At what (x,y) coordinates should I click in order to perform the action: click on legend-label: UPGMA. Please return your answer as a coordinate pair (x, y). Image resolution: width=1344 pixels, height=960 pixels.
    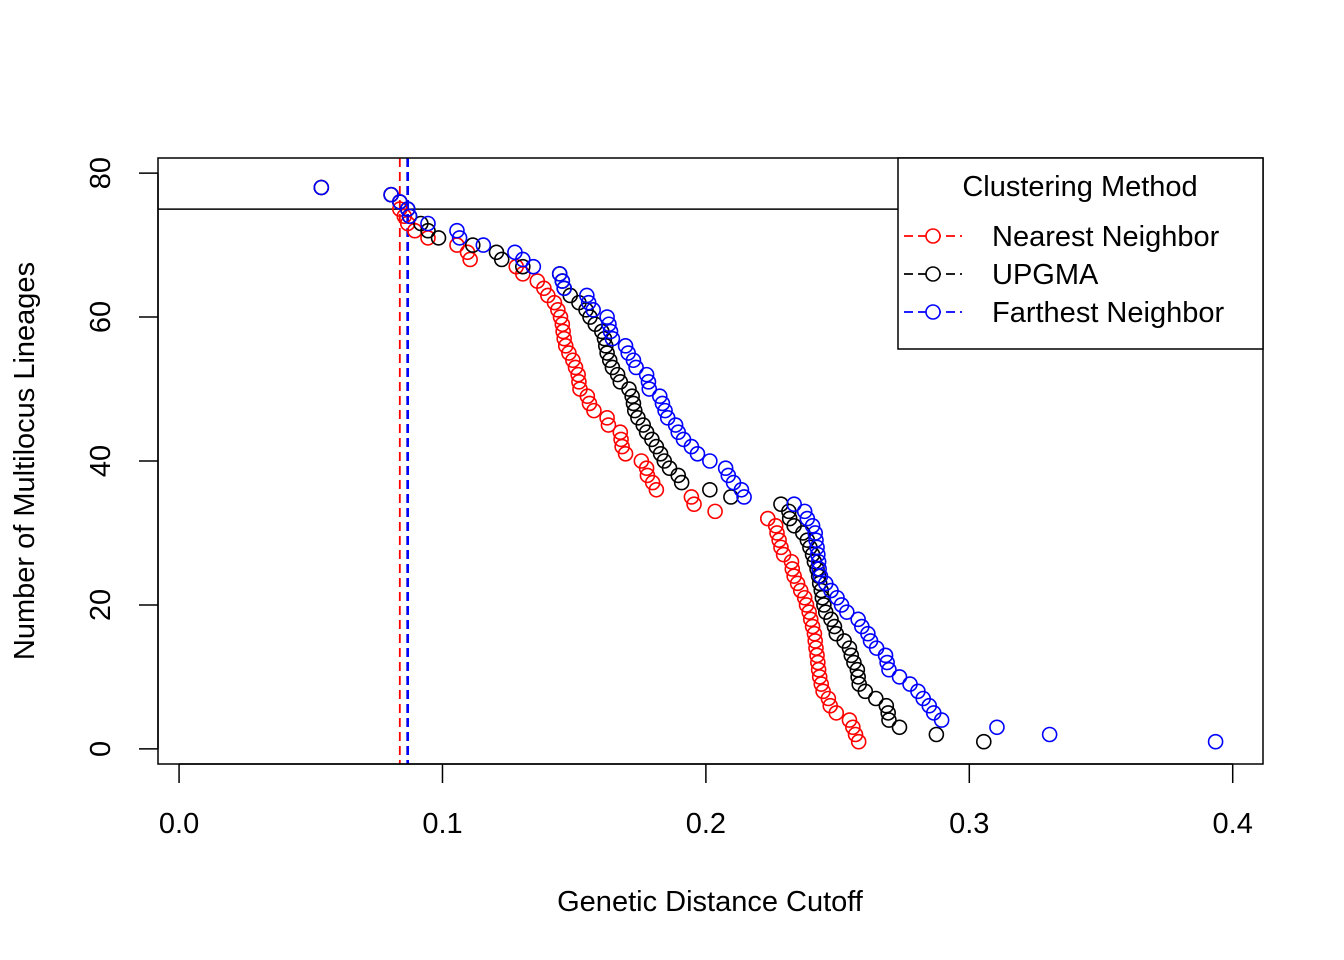
    Looking at the image, I should click on (1045, 275).